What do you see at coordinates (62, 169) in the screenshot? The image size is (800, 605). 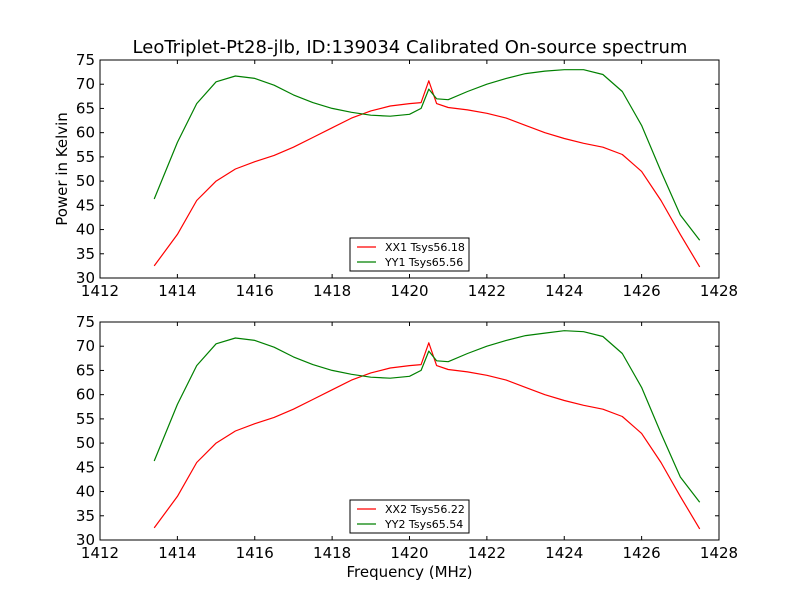 I see `y-axis-label: Power in Kelvin` at bounding box center [62, 169].